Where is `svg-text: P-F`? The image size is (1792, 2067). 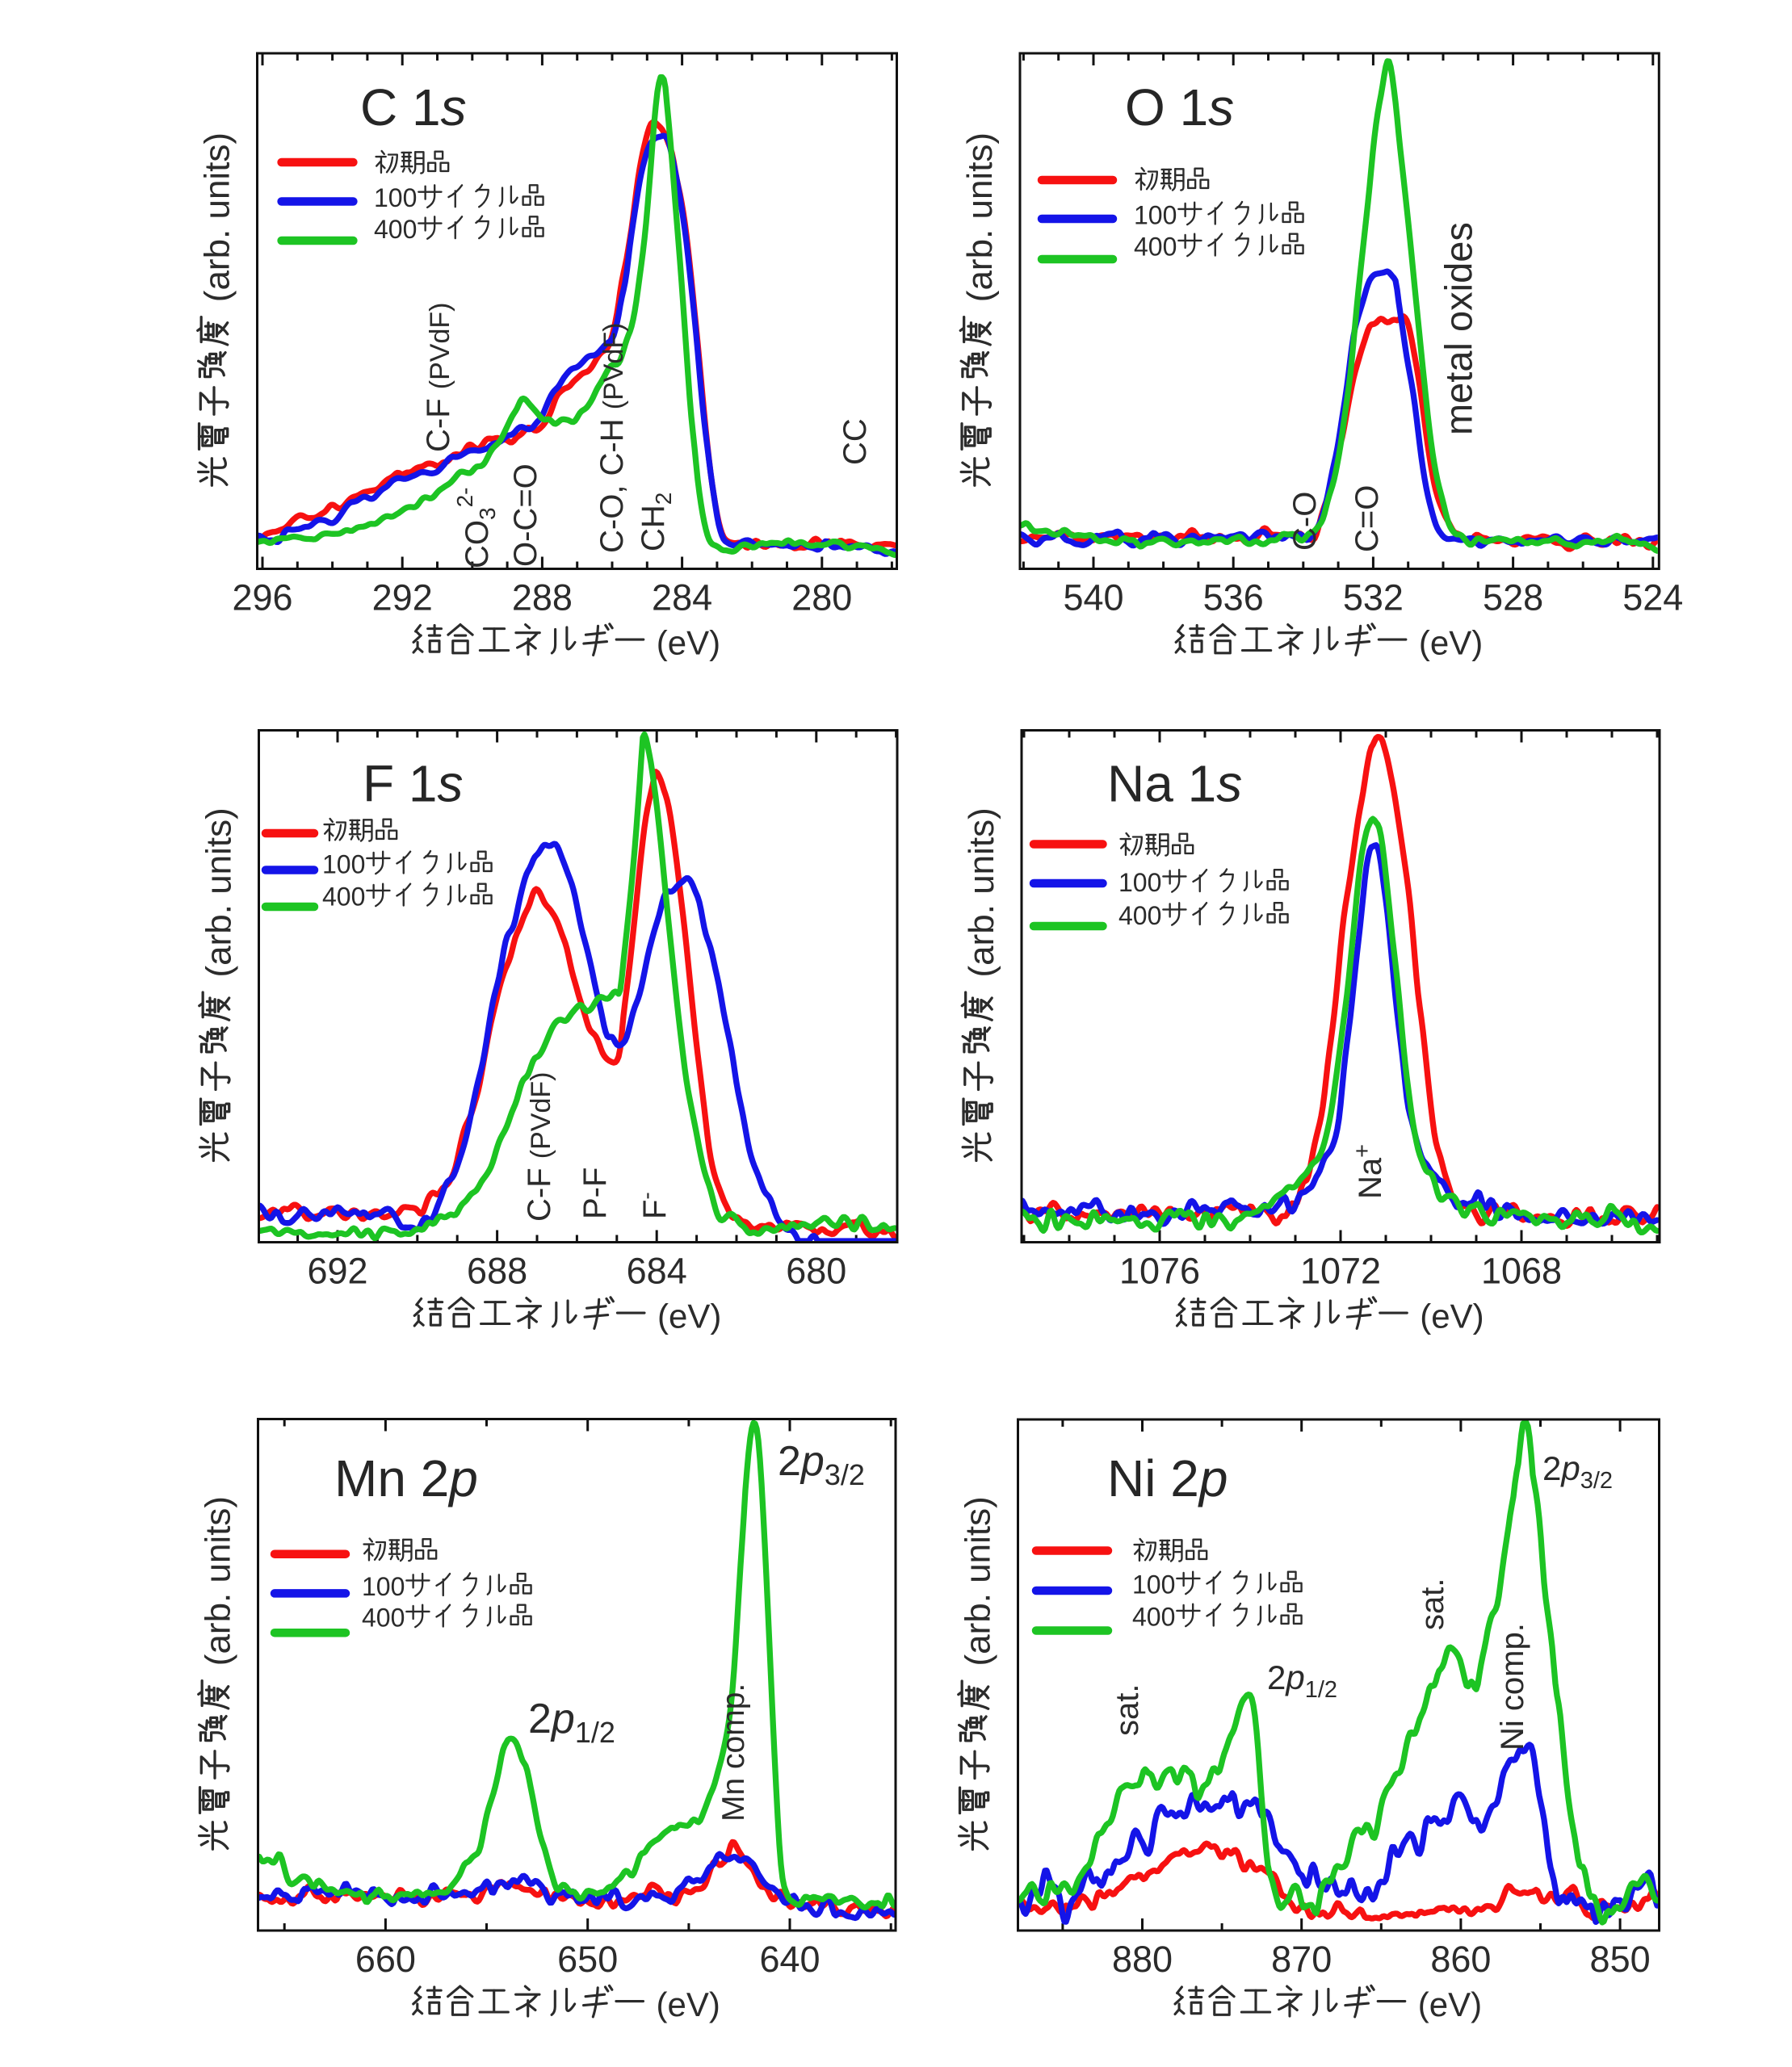
svg-text: P-F is located at coordinates (595, 1193).